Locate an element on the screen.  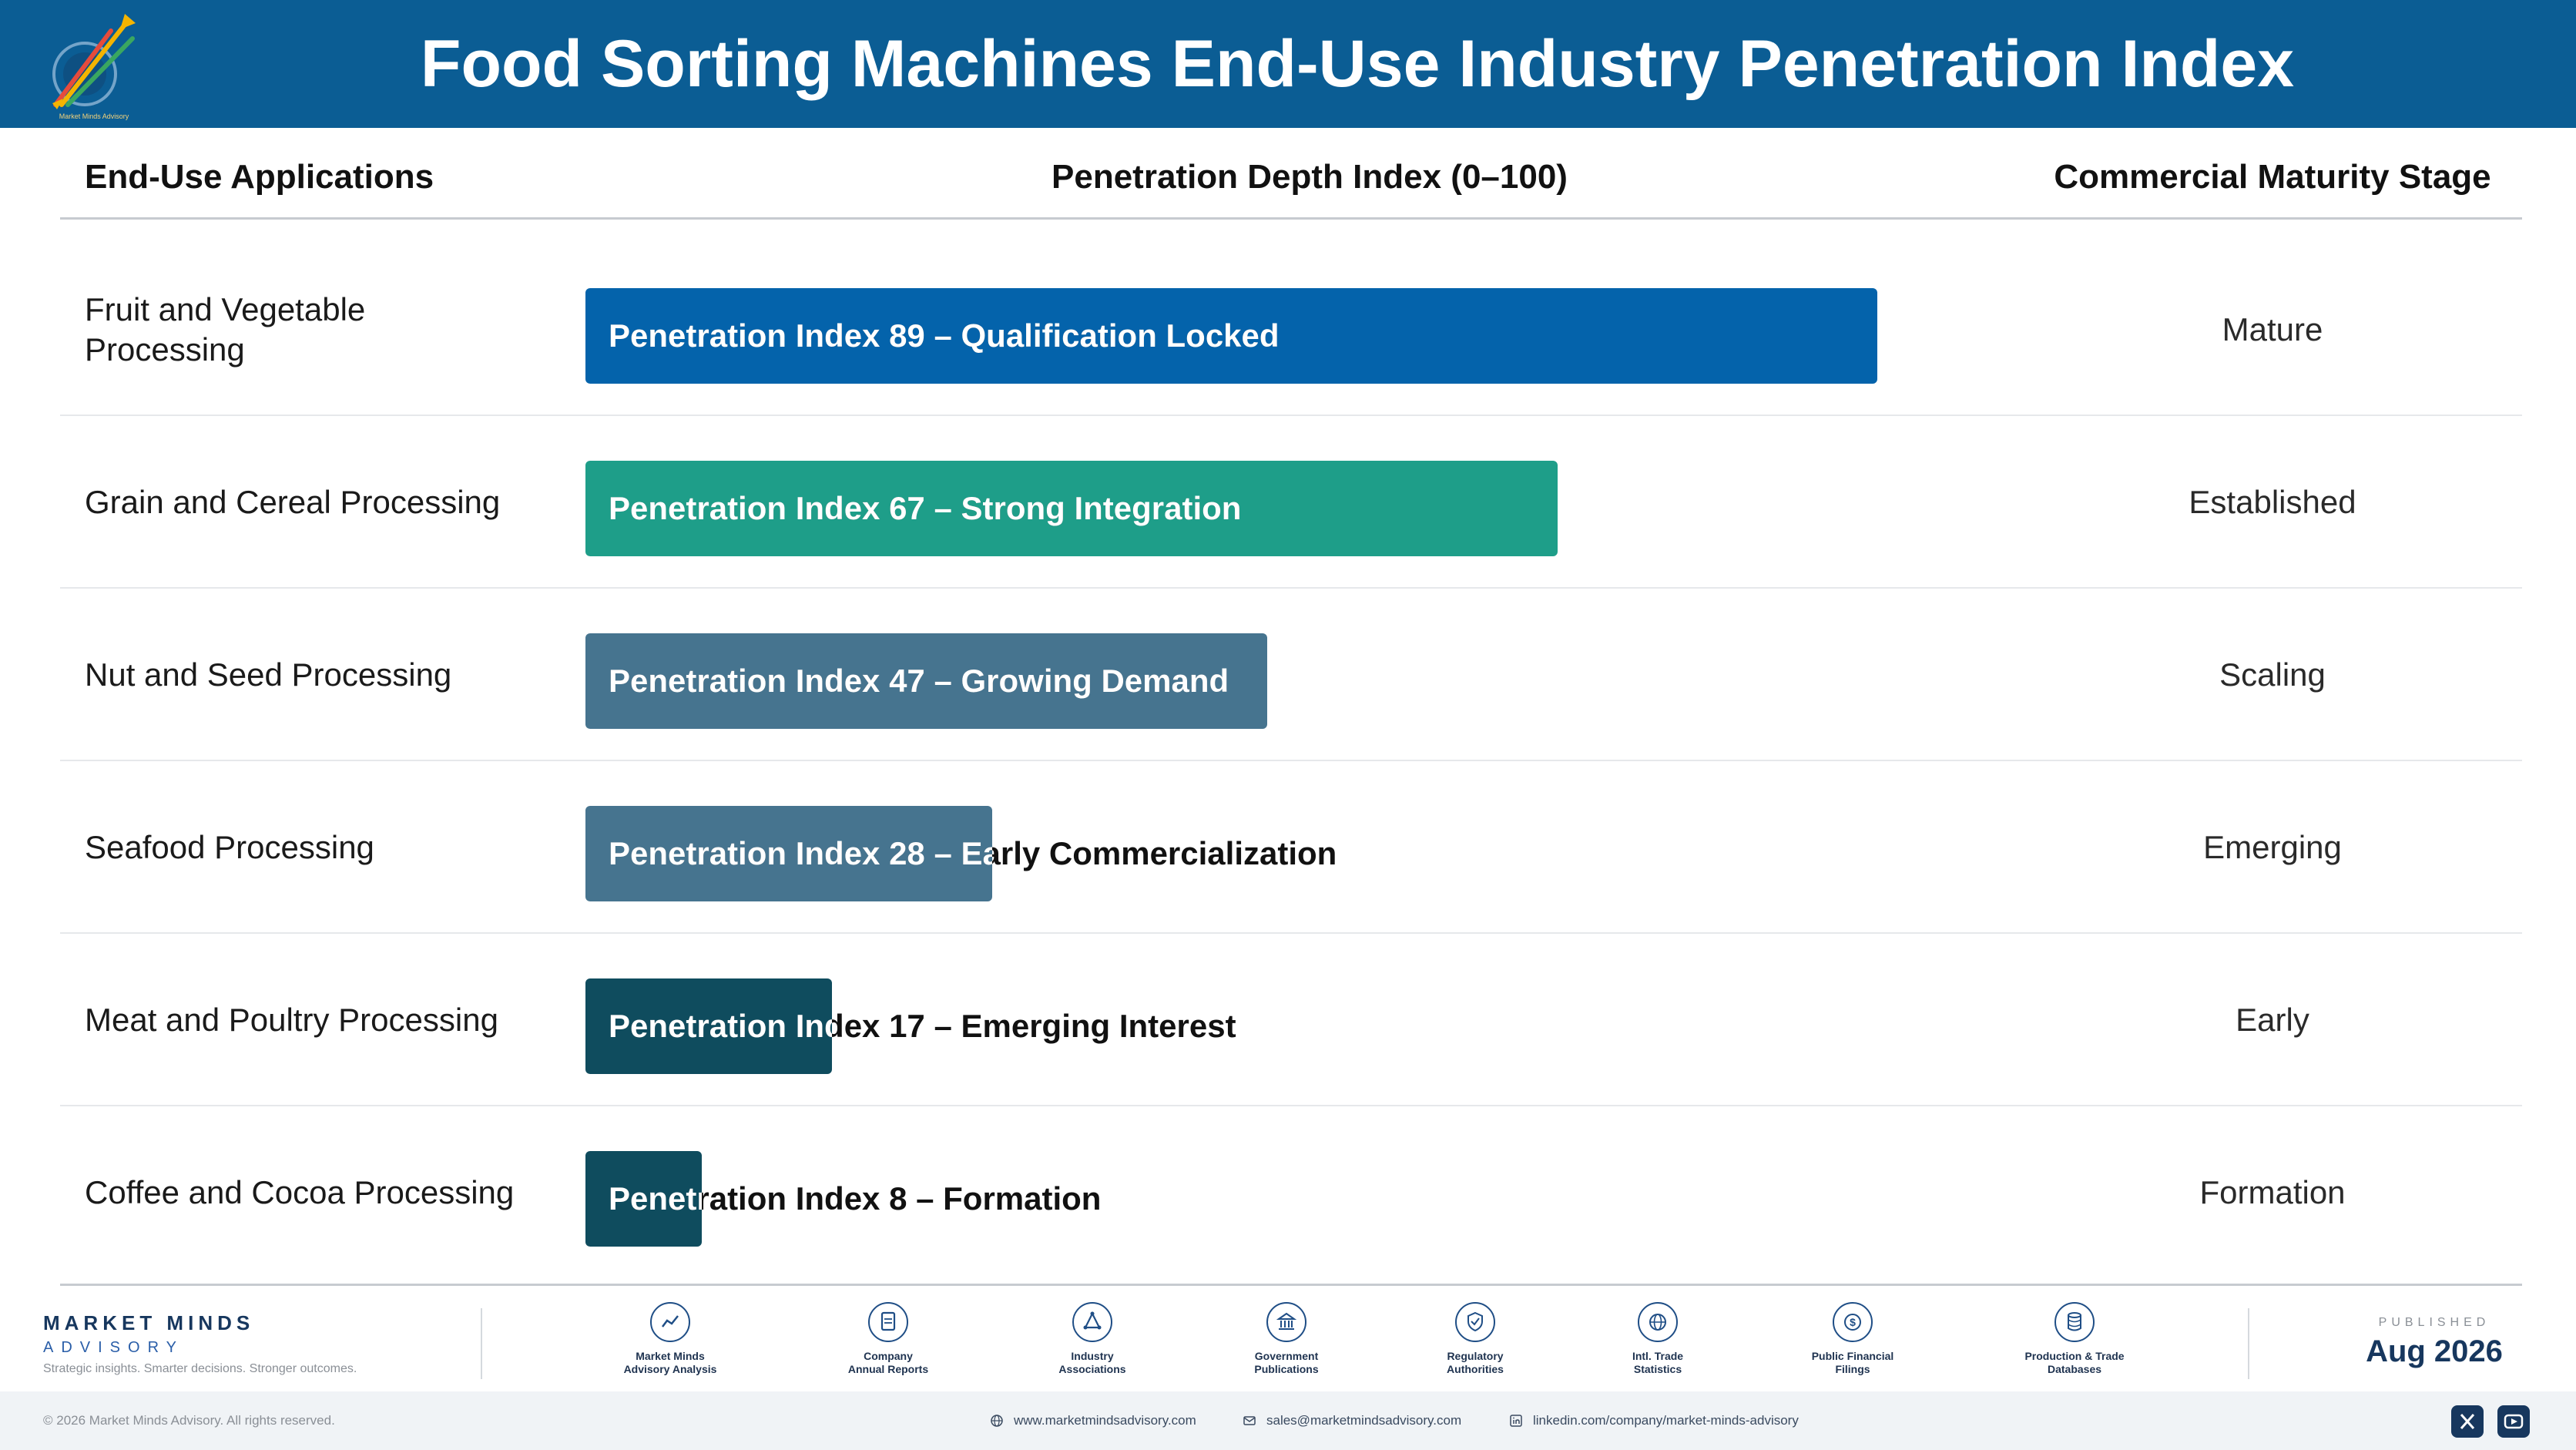
document-icon is located at coordinates (888, 1322).